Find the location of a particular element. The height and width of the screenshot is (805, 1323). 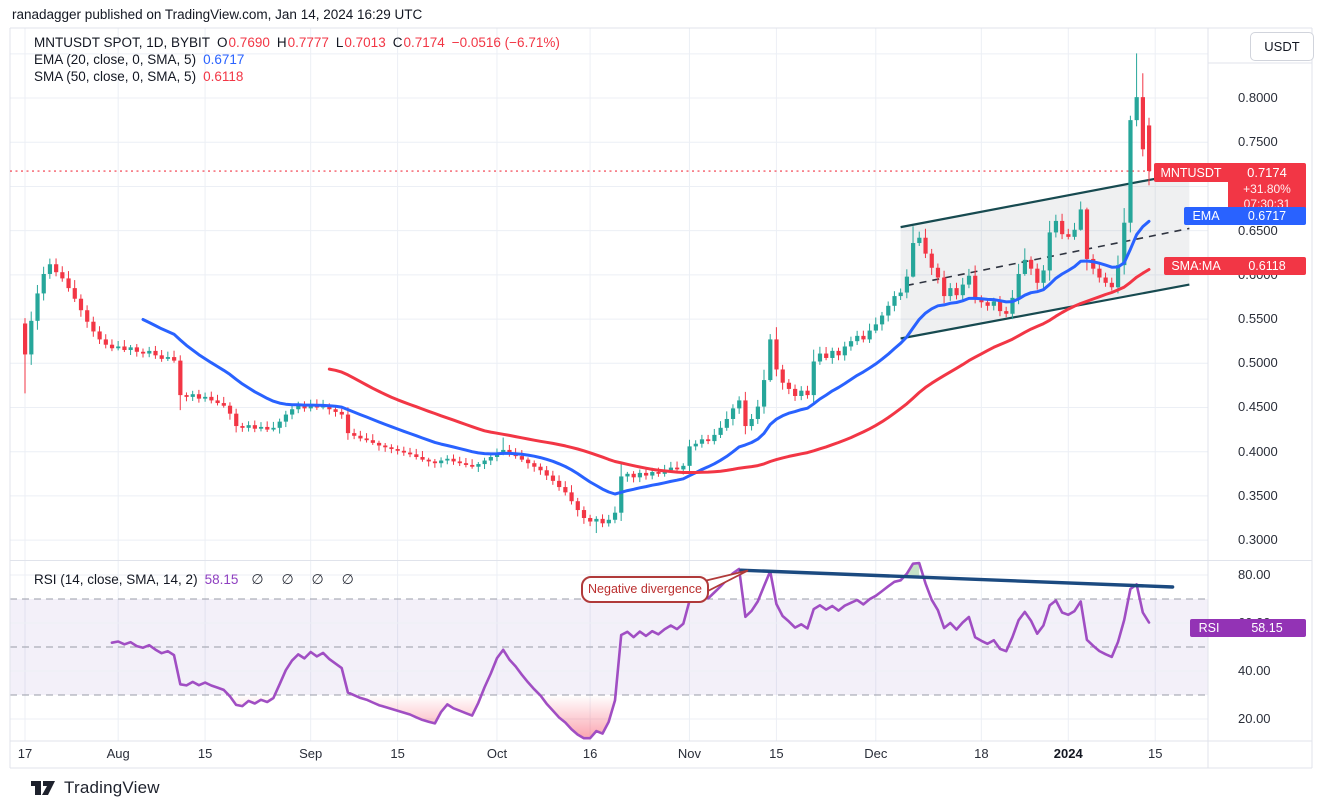

low-value: 0.7013 is located at coordinates (365, 42).